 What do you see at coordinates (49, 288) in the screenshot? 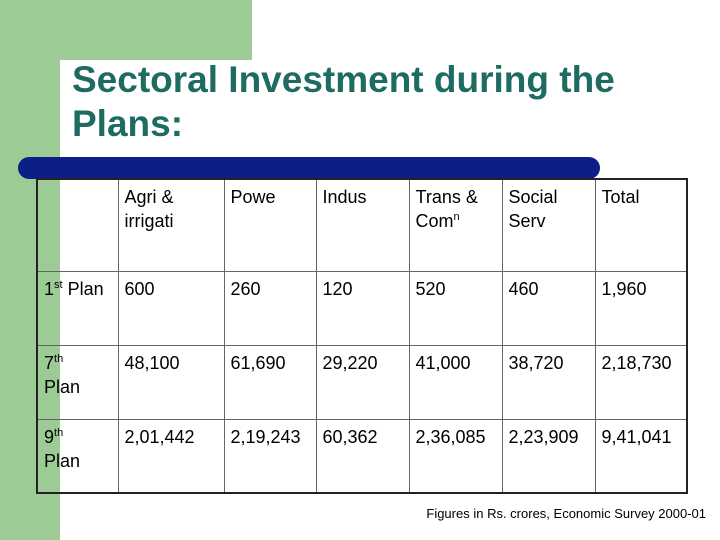
I see `plan-ordinal: 1` at bounding box center [49, 288].